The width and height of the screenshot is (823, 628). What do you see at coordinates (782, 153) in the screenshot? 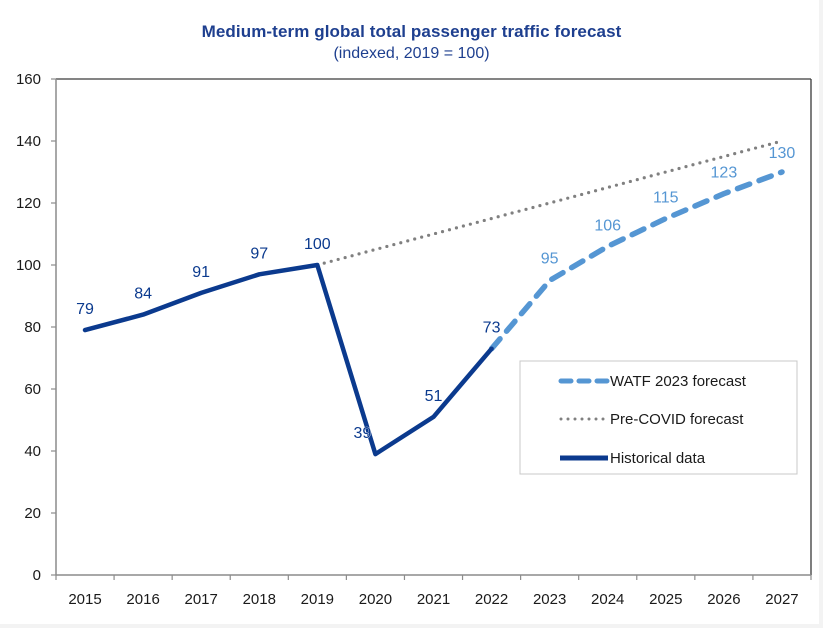
I see `data-label: 130` at bounding box center [782, 153].